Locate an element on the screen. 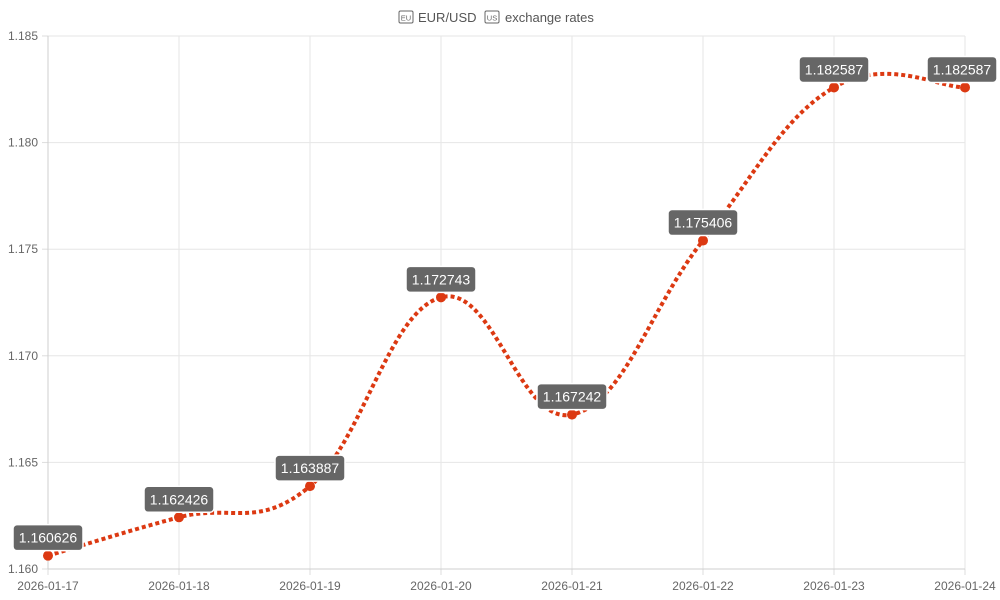  data-label-text: 1.167242 is located at coordinates (572, 397).